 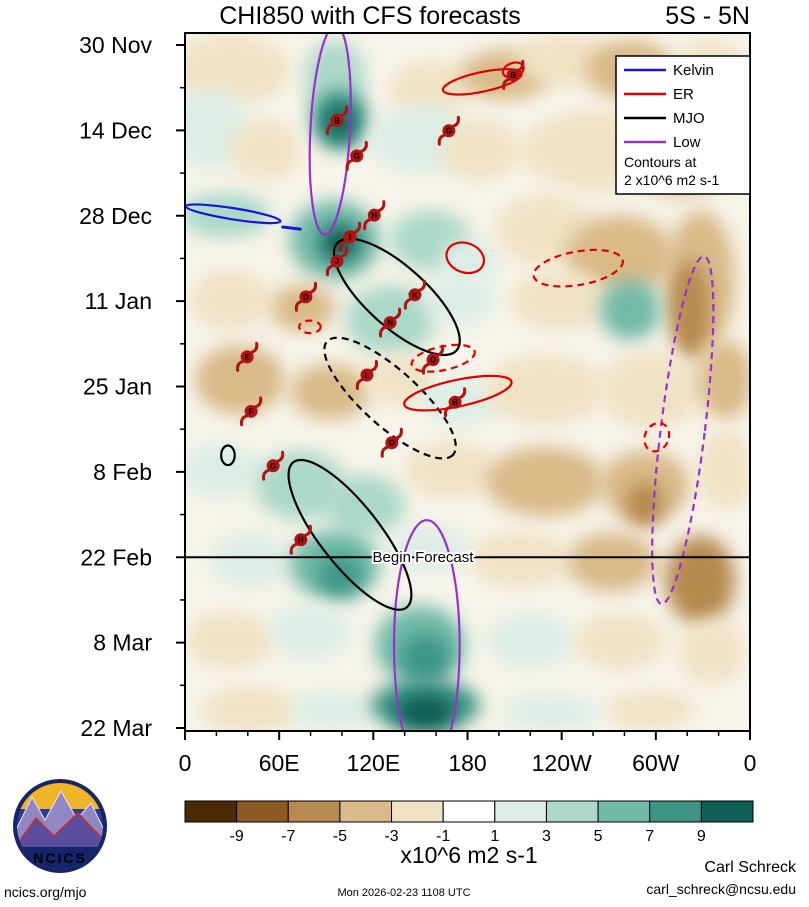 What do you see at coordinates (424, 557) in the screenshot?
I see `begin-forecast-label: Begin Forecast` at bounding box center [424, 557].